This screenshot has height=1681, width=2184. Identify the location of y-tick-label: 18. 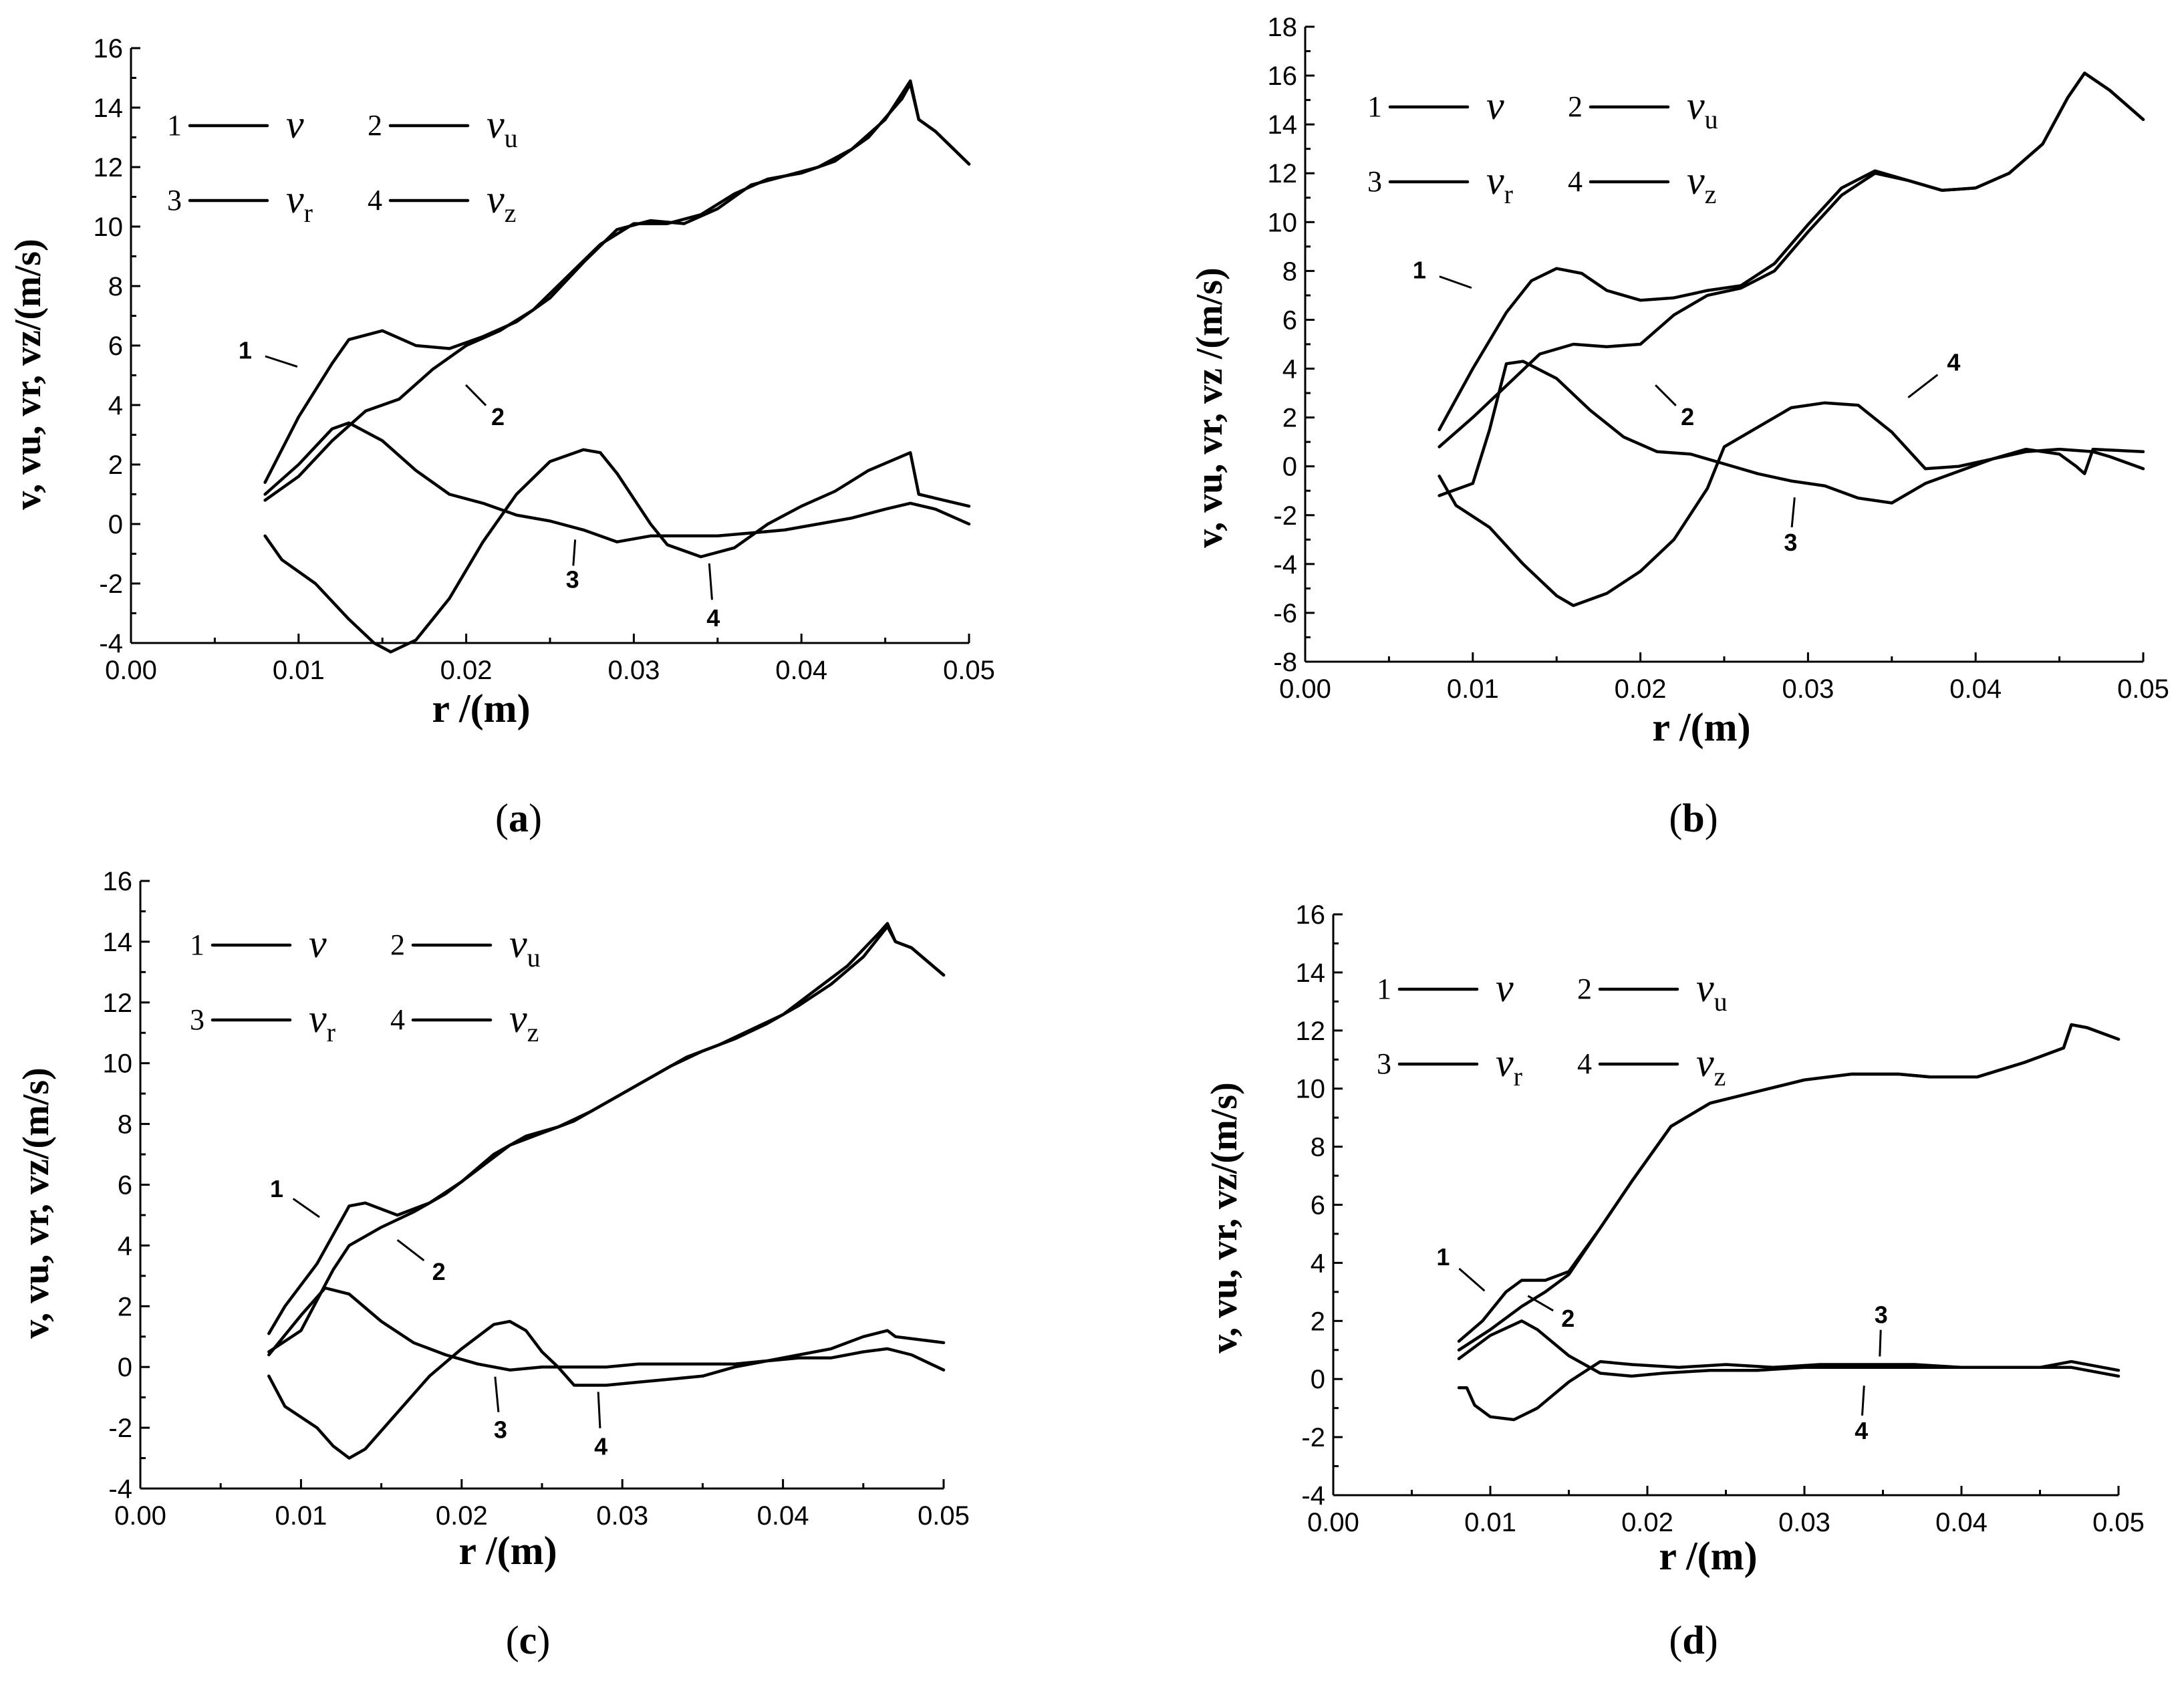
(1283, 27).